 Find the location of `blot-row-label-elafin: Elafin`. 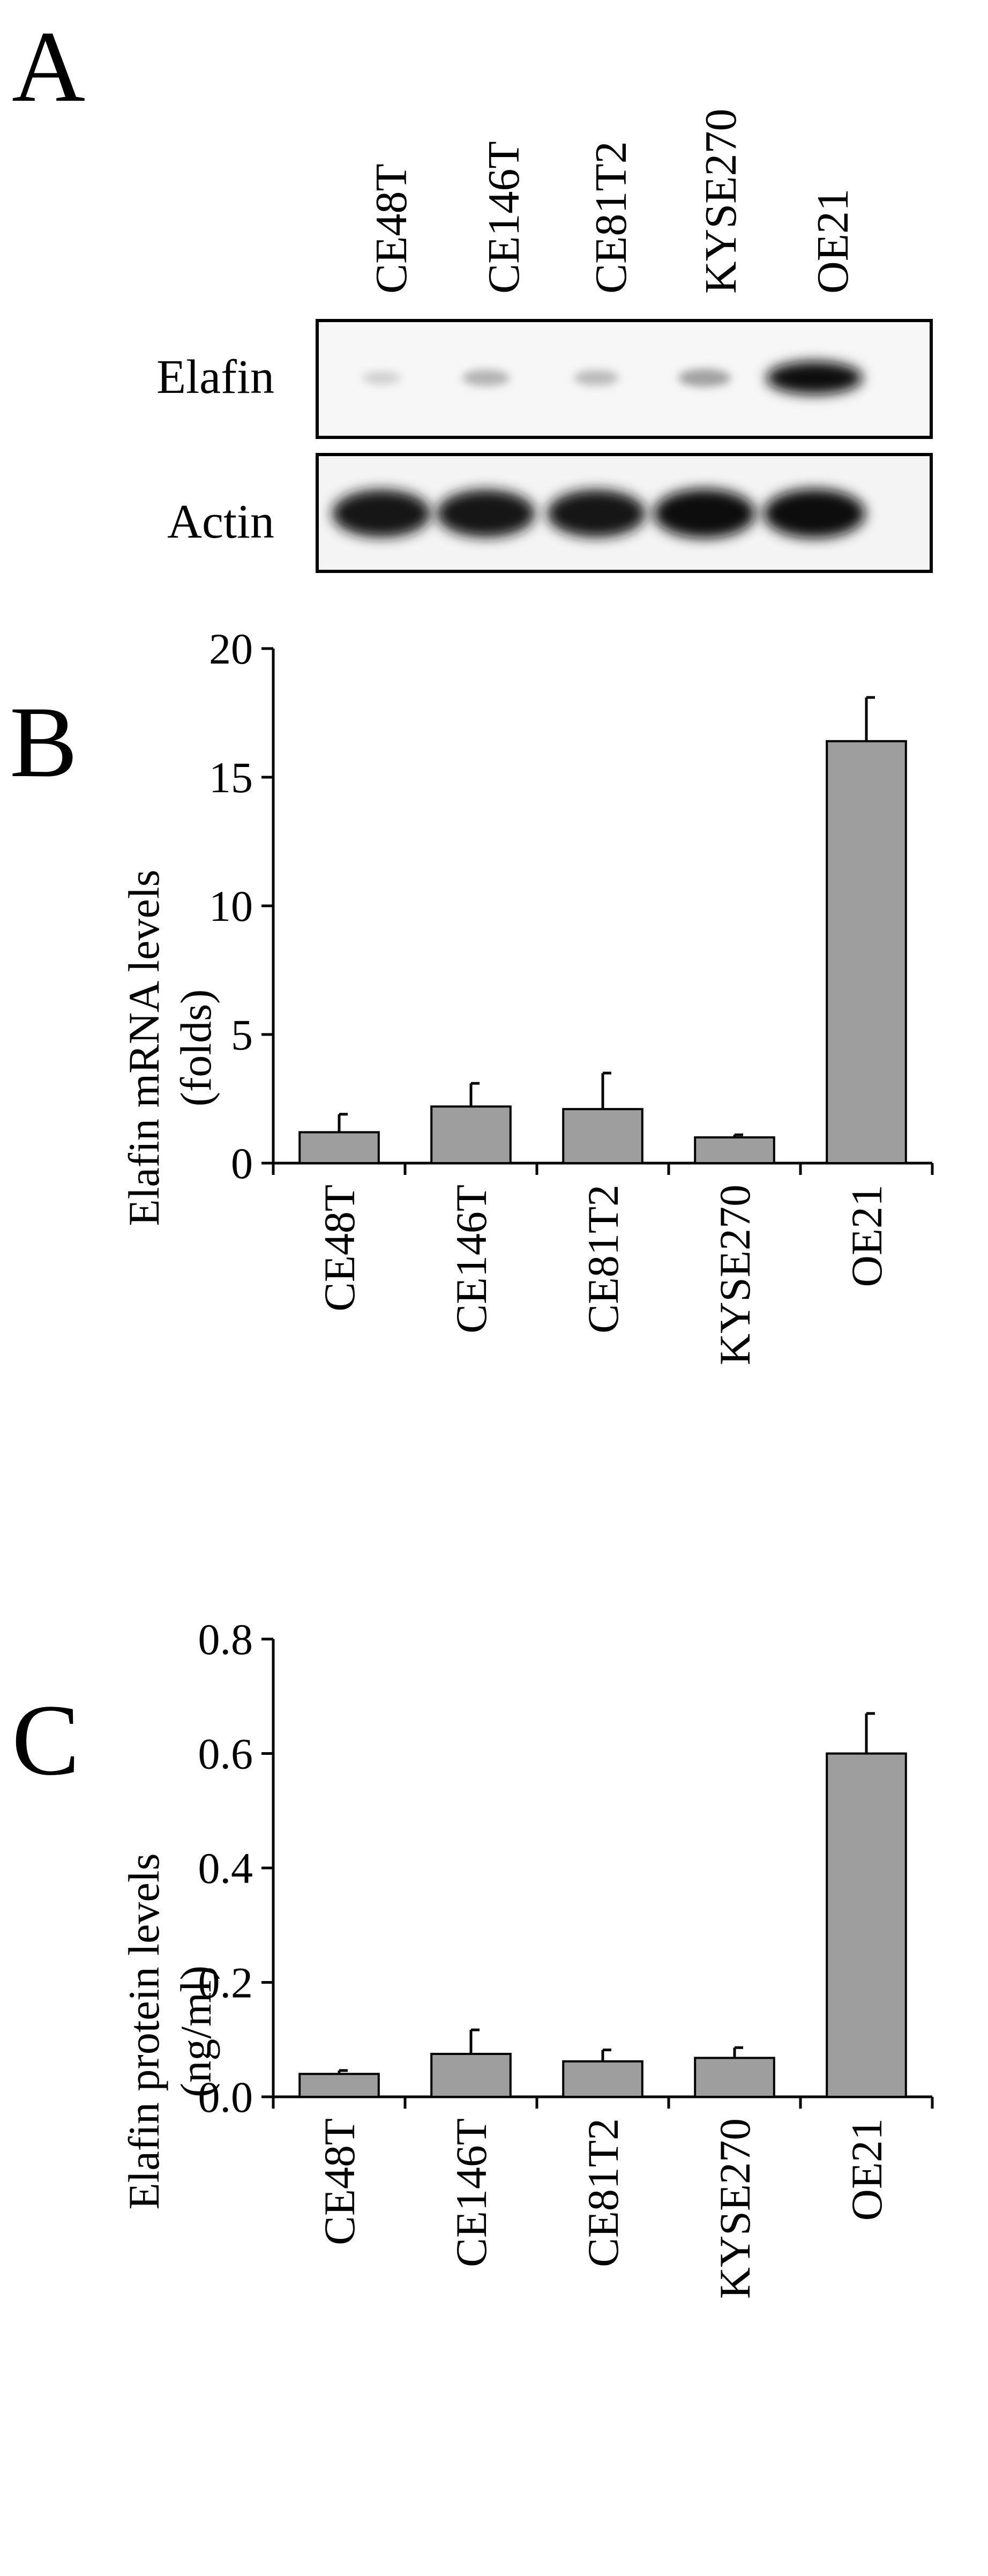

blot-row-label-elafin: Elafin is located at coordinates (215, 377).